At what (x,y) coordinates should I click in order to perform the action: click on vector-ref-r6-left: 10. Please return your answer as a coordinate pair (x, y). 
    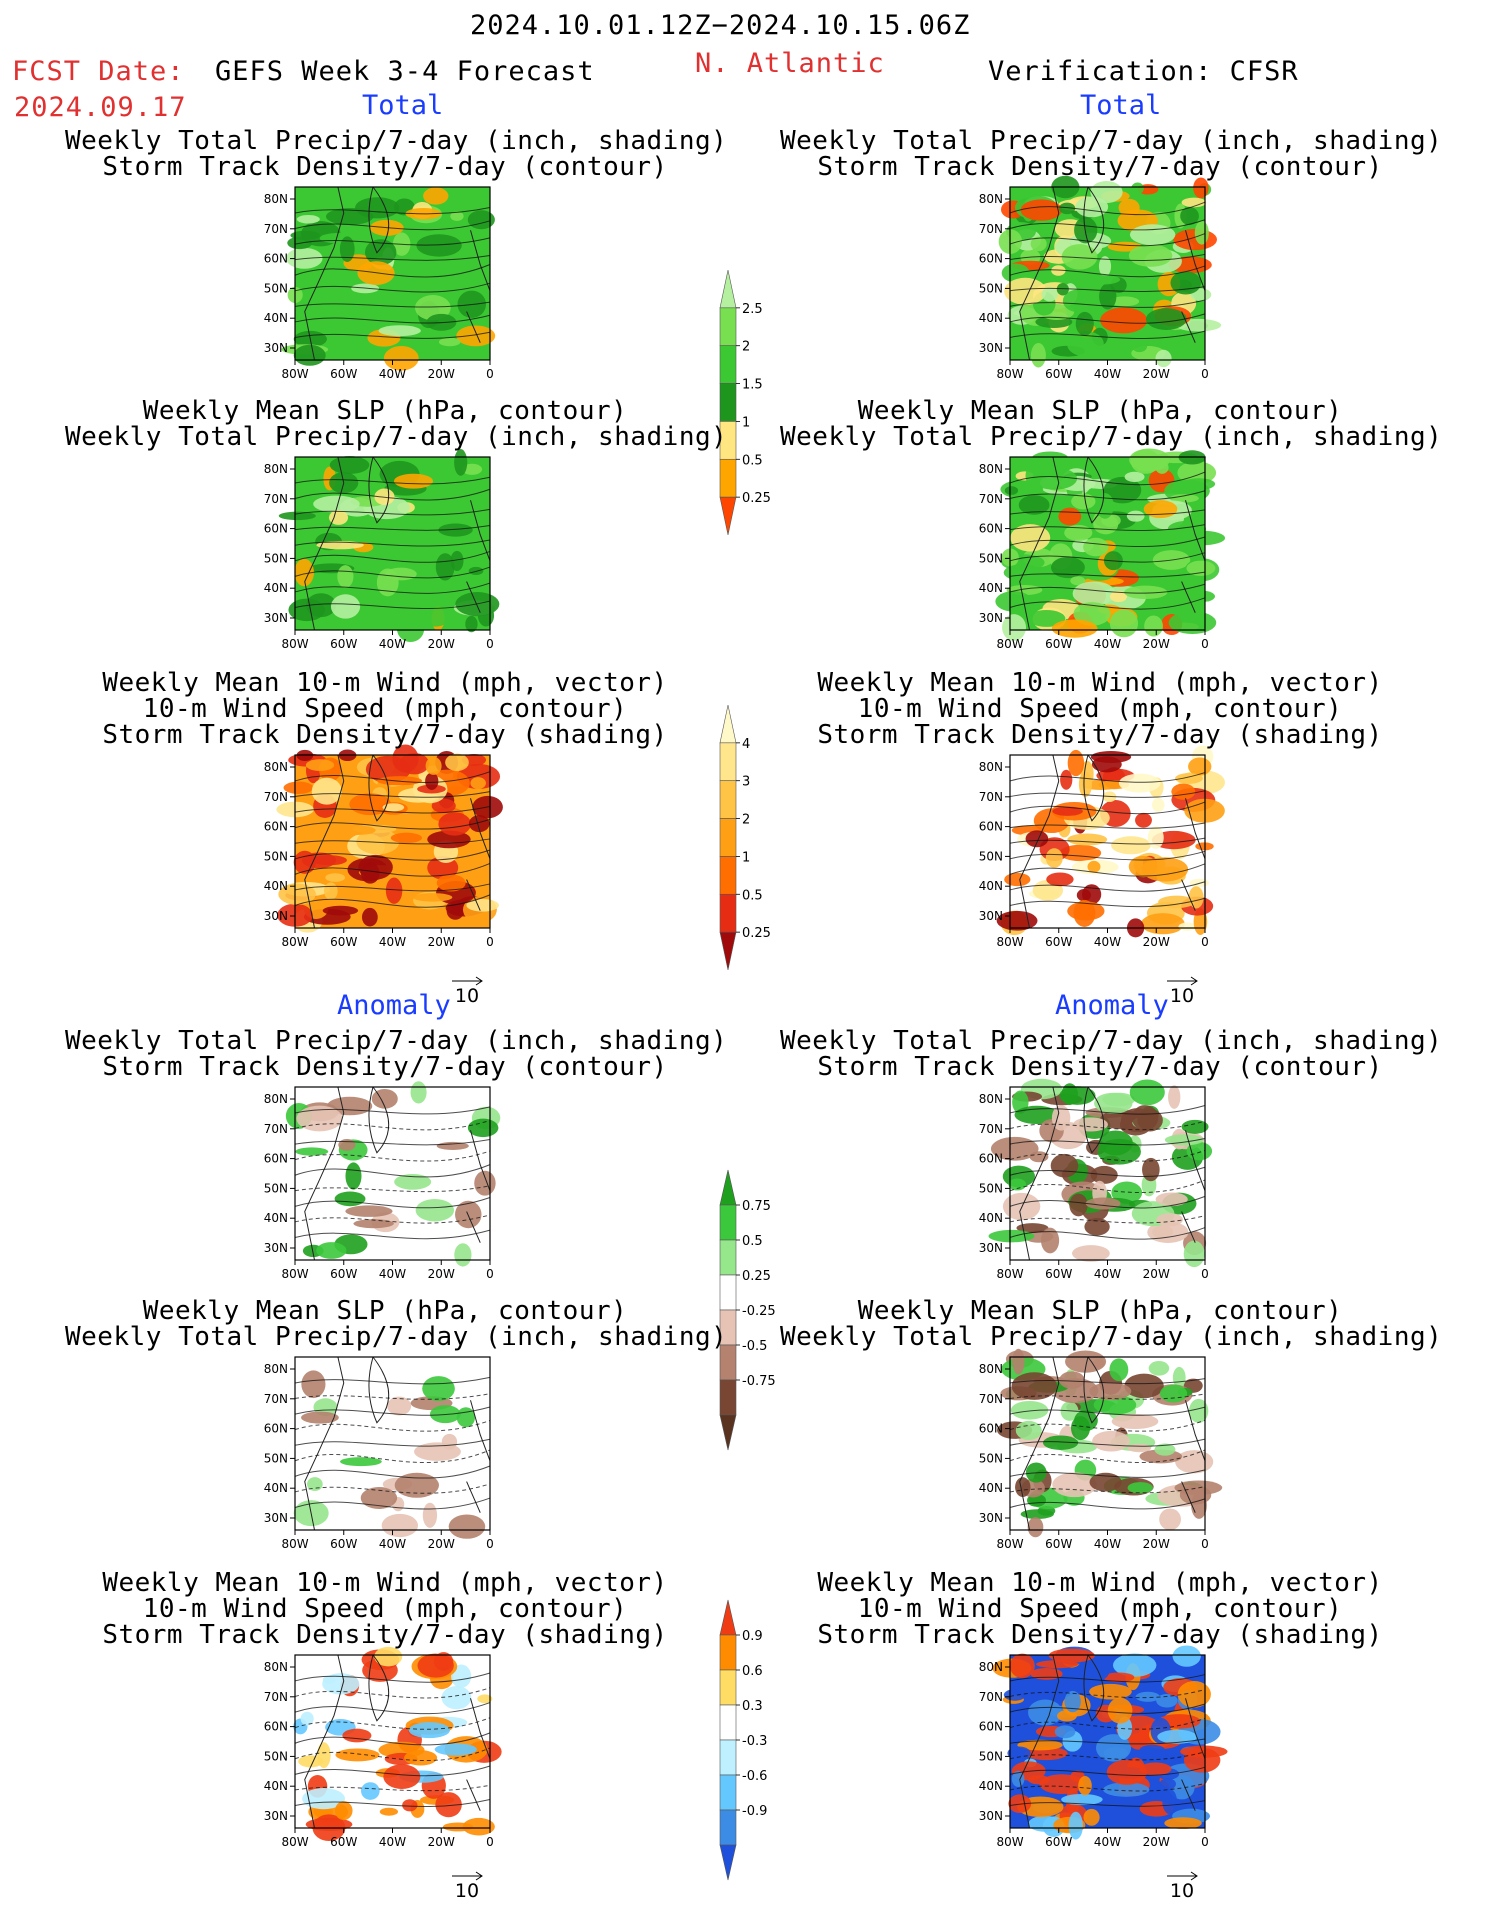
    Looking at the image, I should click on (467, 1885).